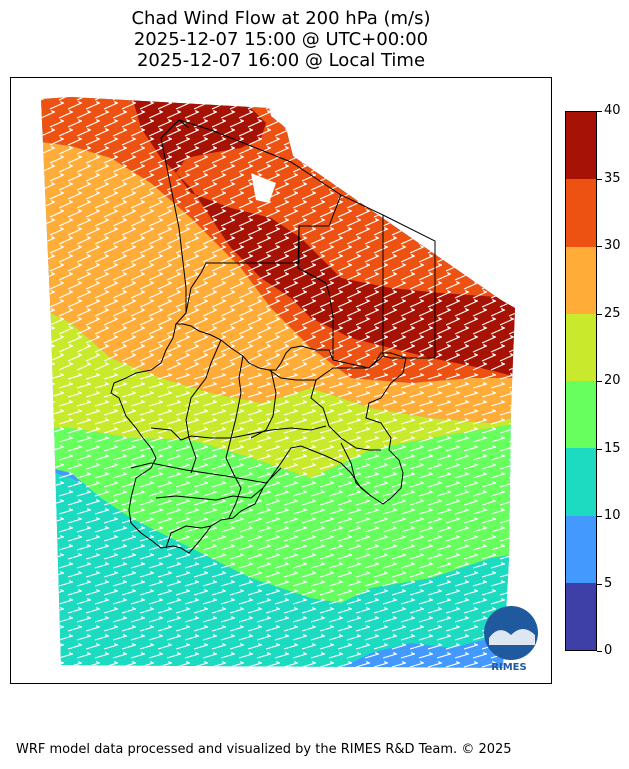 The image size is (629, 769). Describe the element at coordinates (599, 449) in the screenshot. I see `colorbar-tick` at that location.